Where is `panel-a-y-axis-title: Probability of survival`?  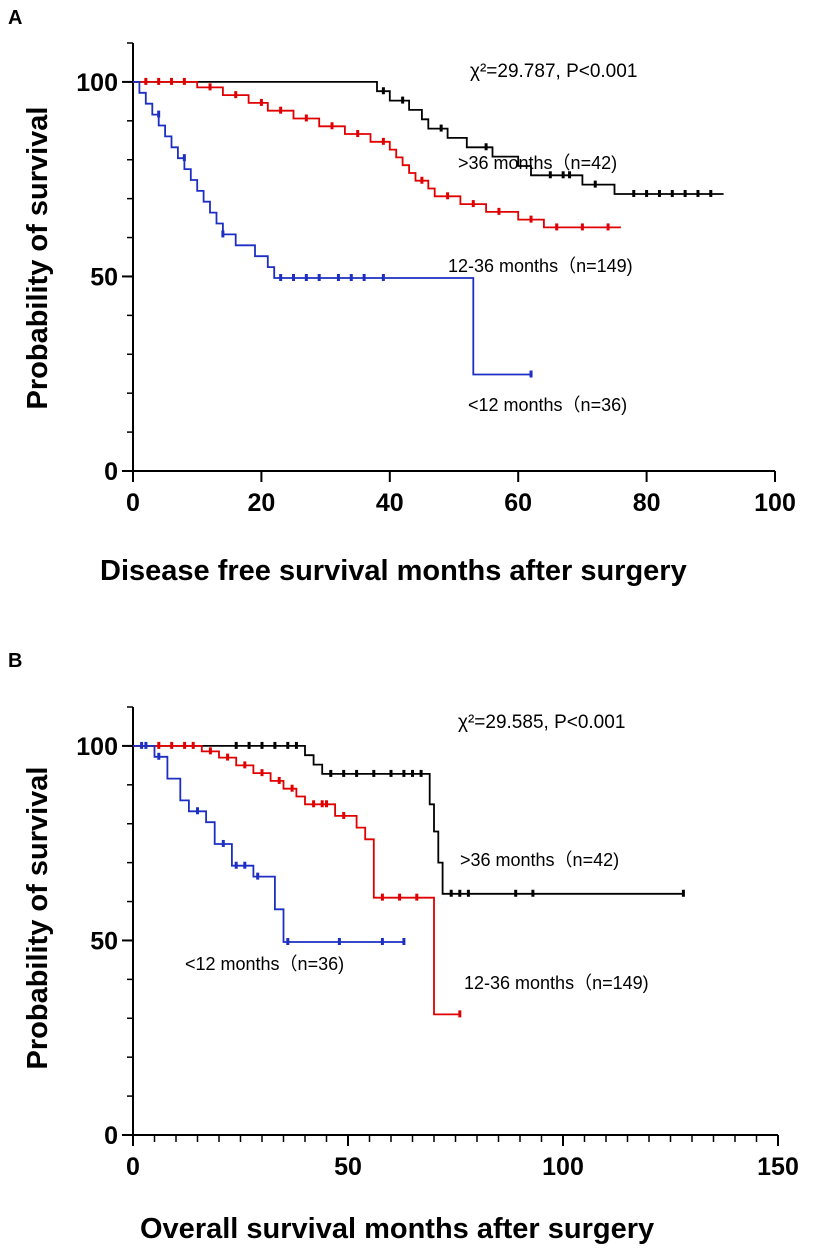 panel-a-y-axis-title: Probability of survival is located at coordinates (38, 258).